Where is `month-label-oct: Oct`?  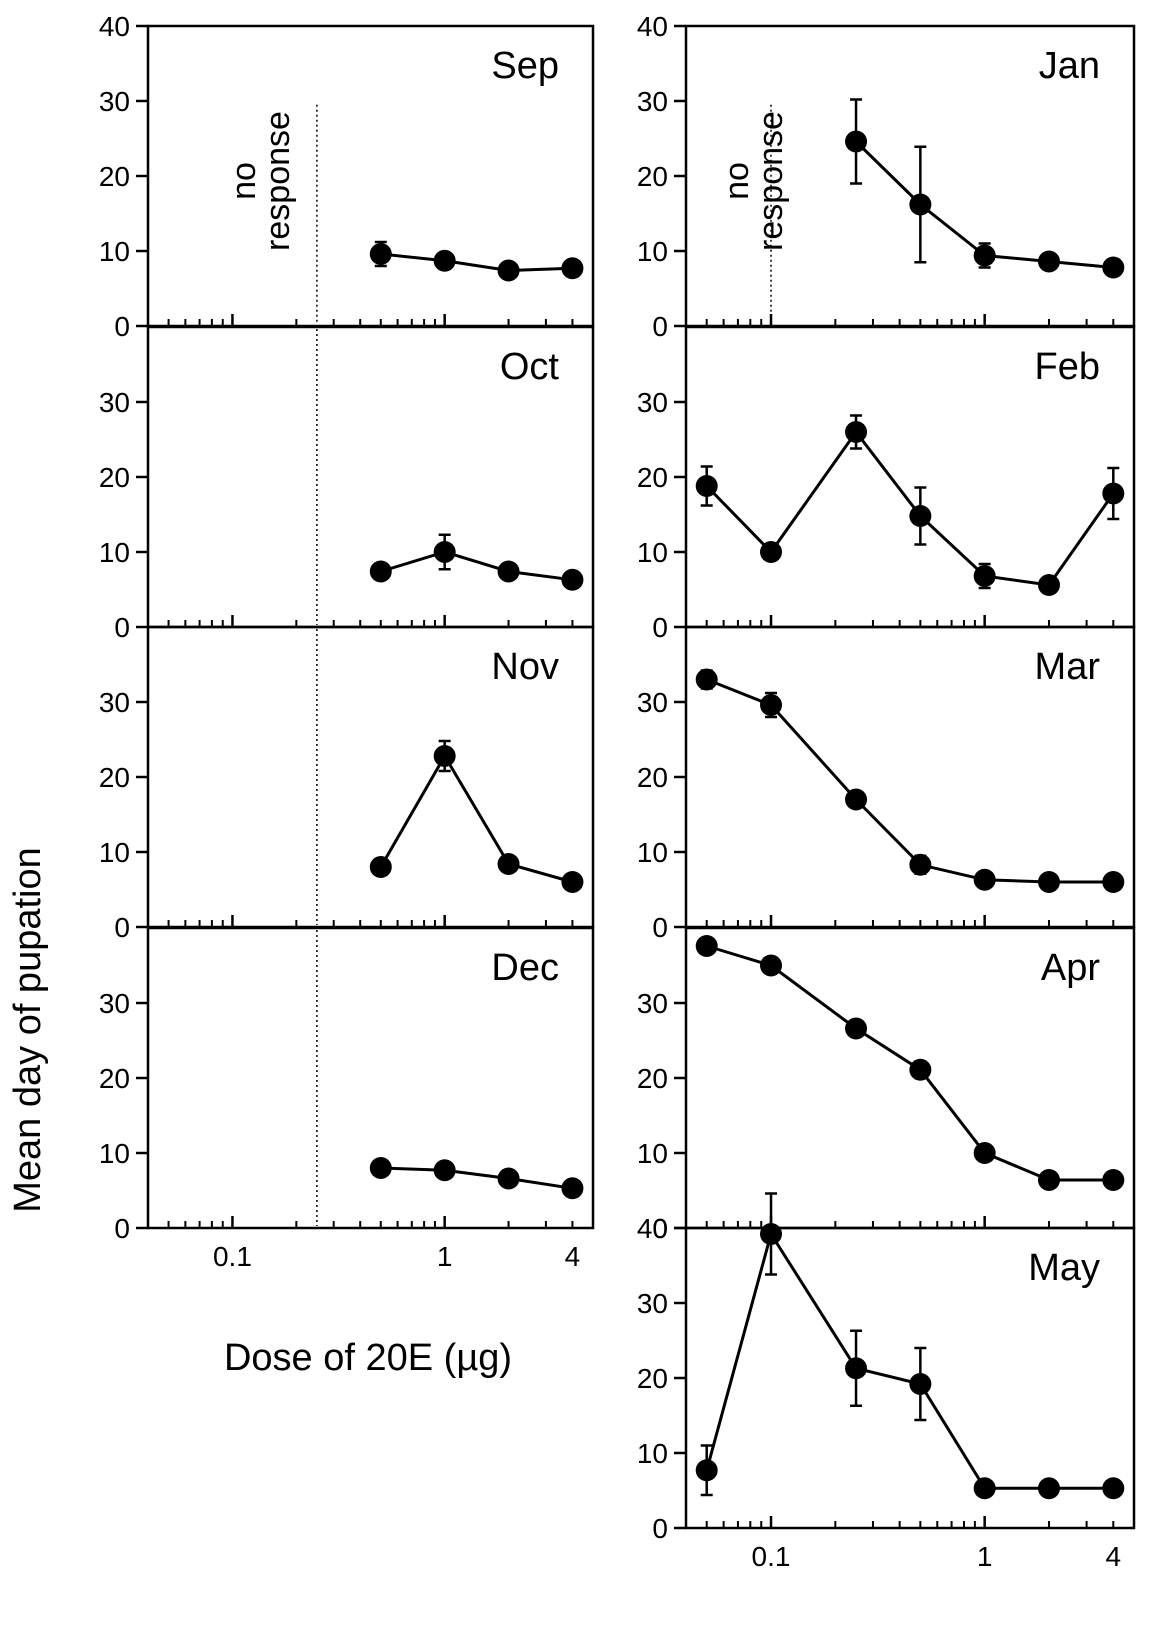
month-label-oct: Oct is located at coordinates (530, 367).